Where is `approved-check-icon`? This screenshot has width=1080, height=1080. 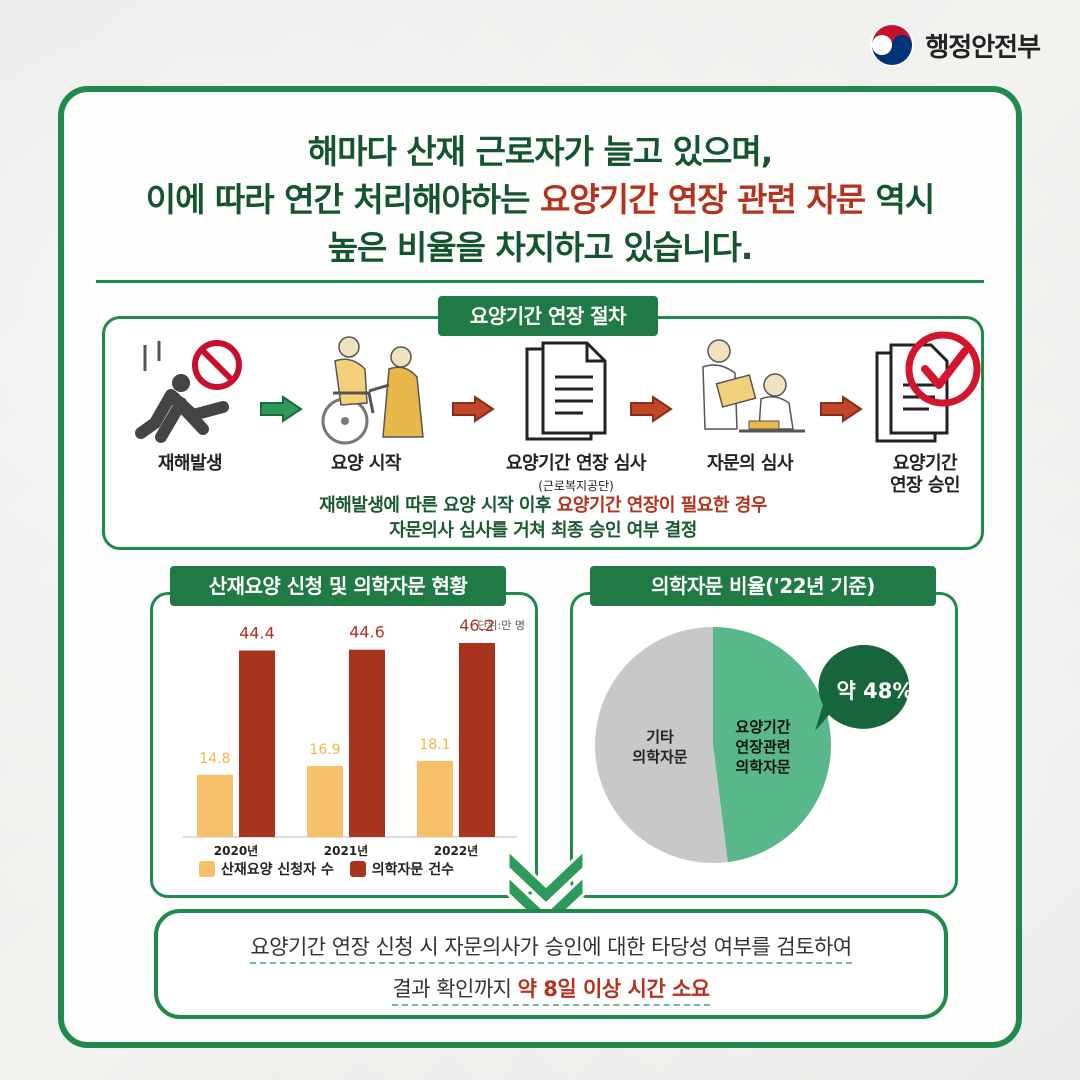
approved-check-icon is located at coordinates (928, 387).